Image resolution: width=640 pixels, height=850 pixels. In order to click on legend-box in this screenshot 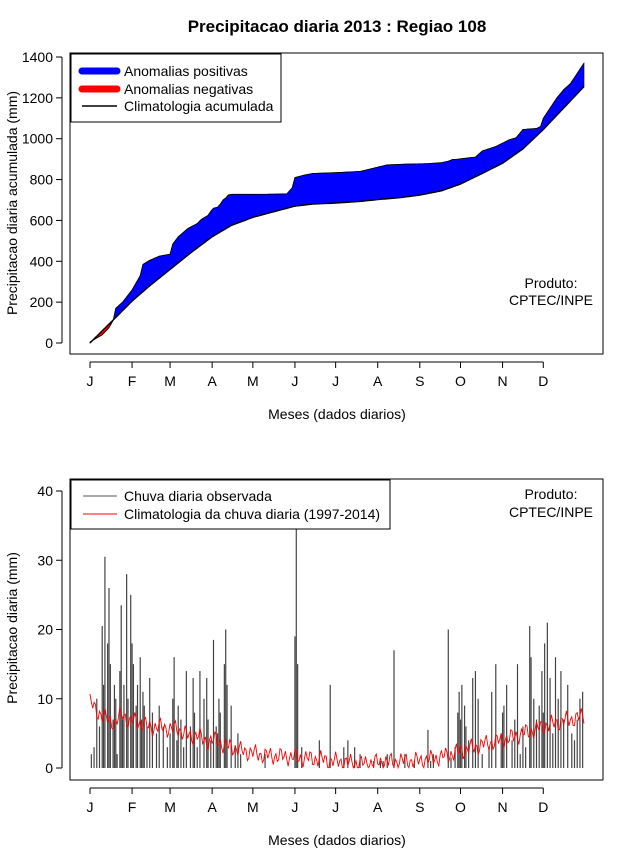, I will do `click(230, 504)`.